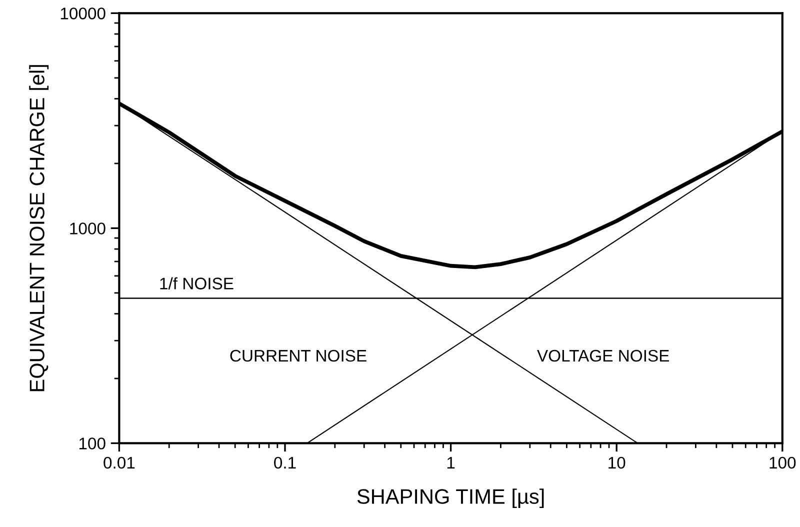 This screenshot has width=800, height=527. Describe the element at coordinates (783, 462) in the screenshot. I see `x-tick-label: 100` at that location.